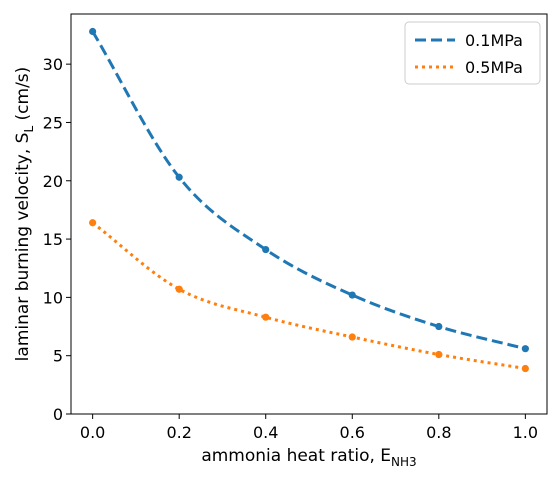 The width and height of the screenshot is (560, 480). What do you see at coordinates (438, 432) in the screenshot?
I see `x-tick-label: 0.8` at bounding box center [438, 432].